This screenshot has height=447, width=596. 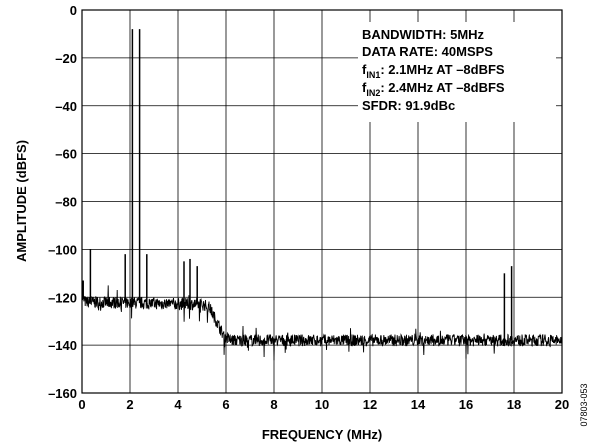 What do you see at coordinates (66, 58) in the screenshot?
I see `y-tick-label: –20` at bounding box center [66, 58].